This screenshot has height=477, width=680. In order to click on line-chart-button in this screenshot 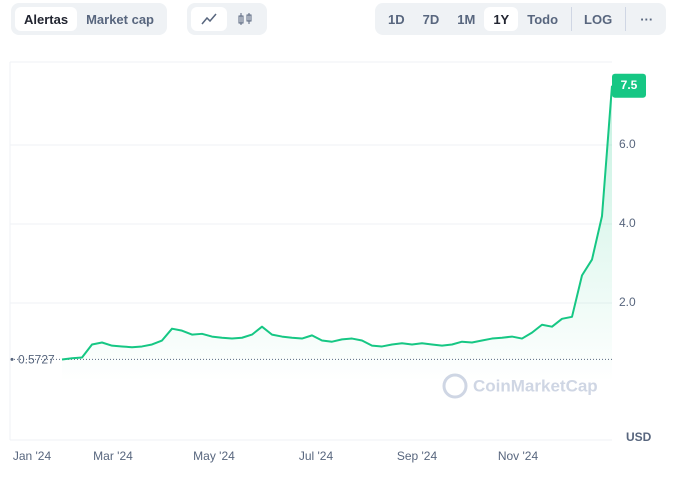, I will do `click(209, 19)`.